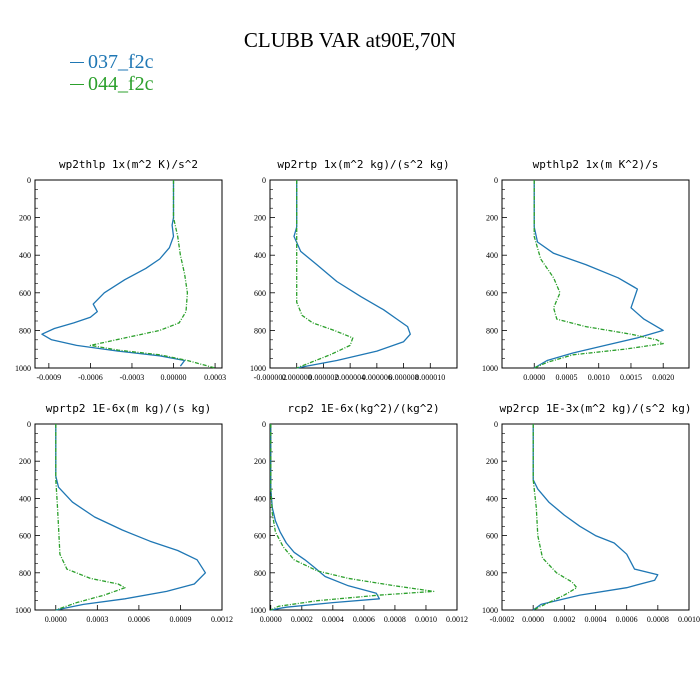  Describe the element at coordinates (350, 377) in the screenshot. I see `x-tick-label: 0.000004` at that location.